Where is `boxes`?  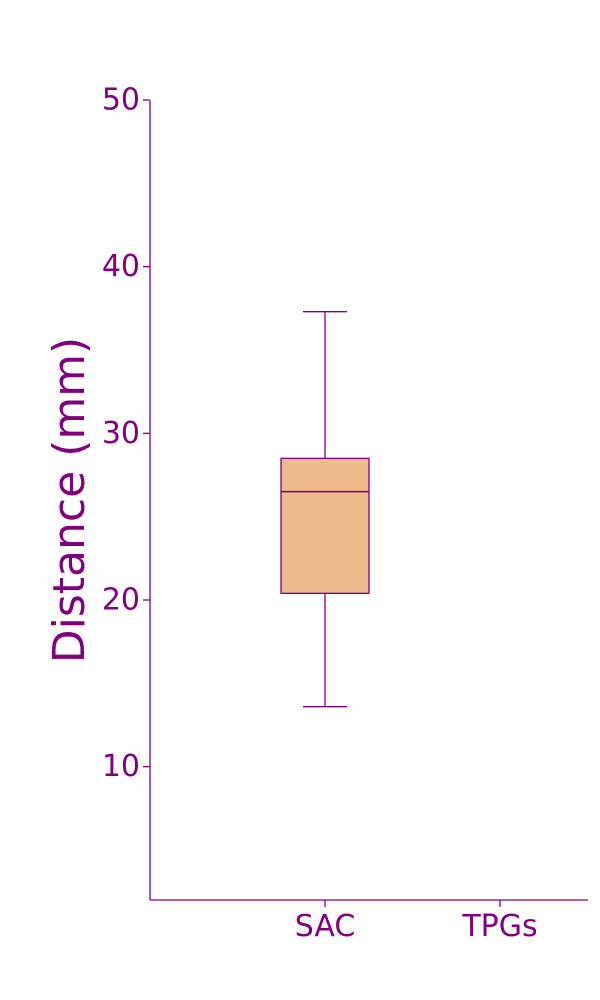 boxes is located at coordinates (325, 509).